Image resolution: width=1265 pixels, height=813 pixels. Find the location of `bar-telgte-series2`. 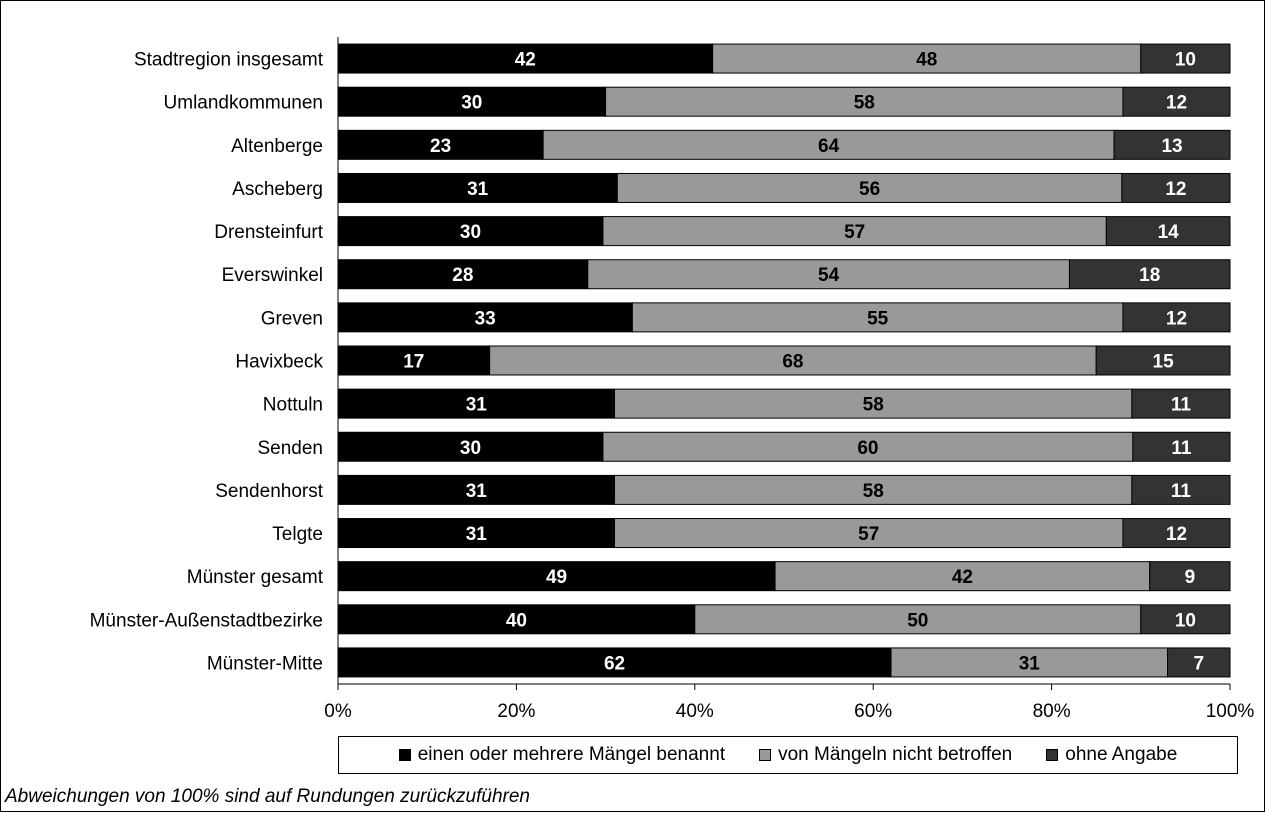

bar-telgte-series2 is located at coordinates (869, 533).